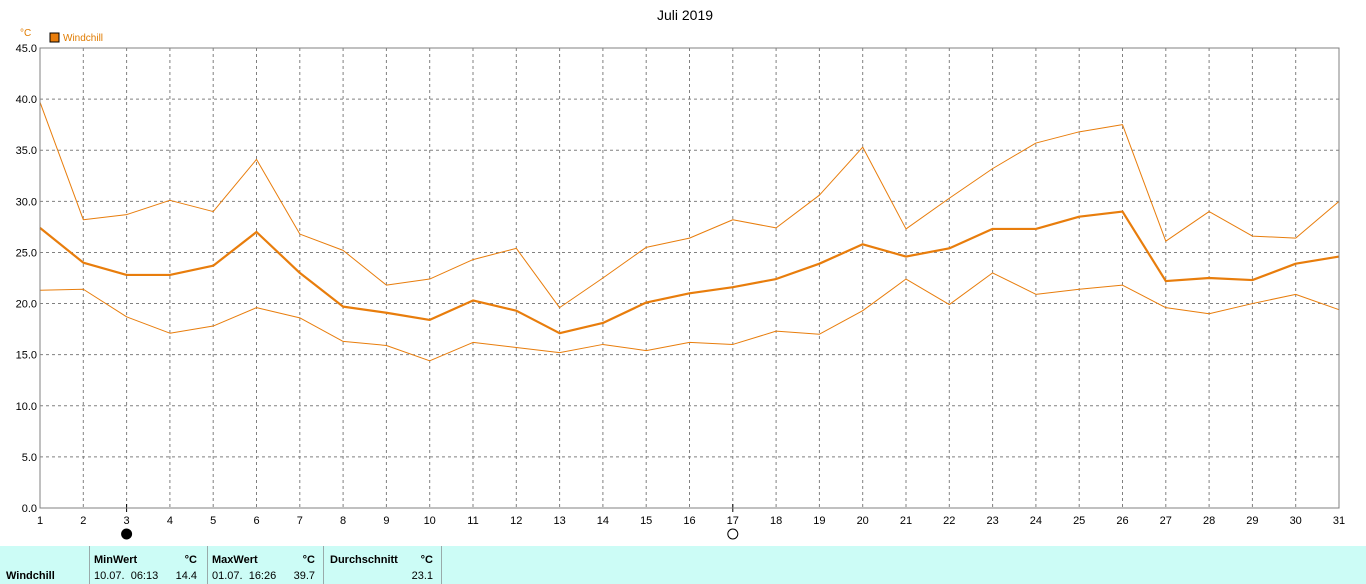  What do you see at coordinates (426, 560) in the screenshot?
I see `avg-unit: °C` at bounding box center [426, 560].